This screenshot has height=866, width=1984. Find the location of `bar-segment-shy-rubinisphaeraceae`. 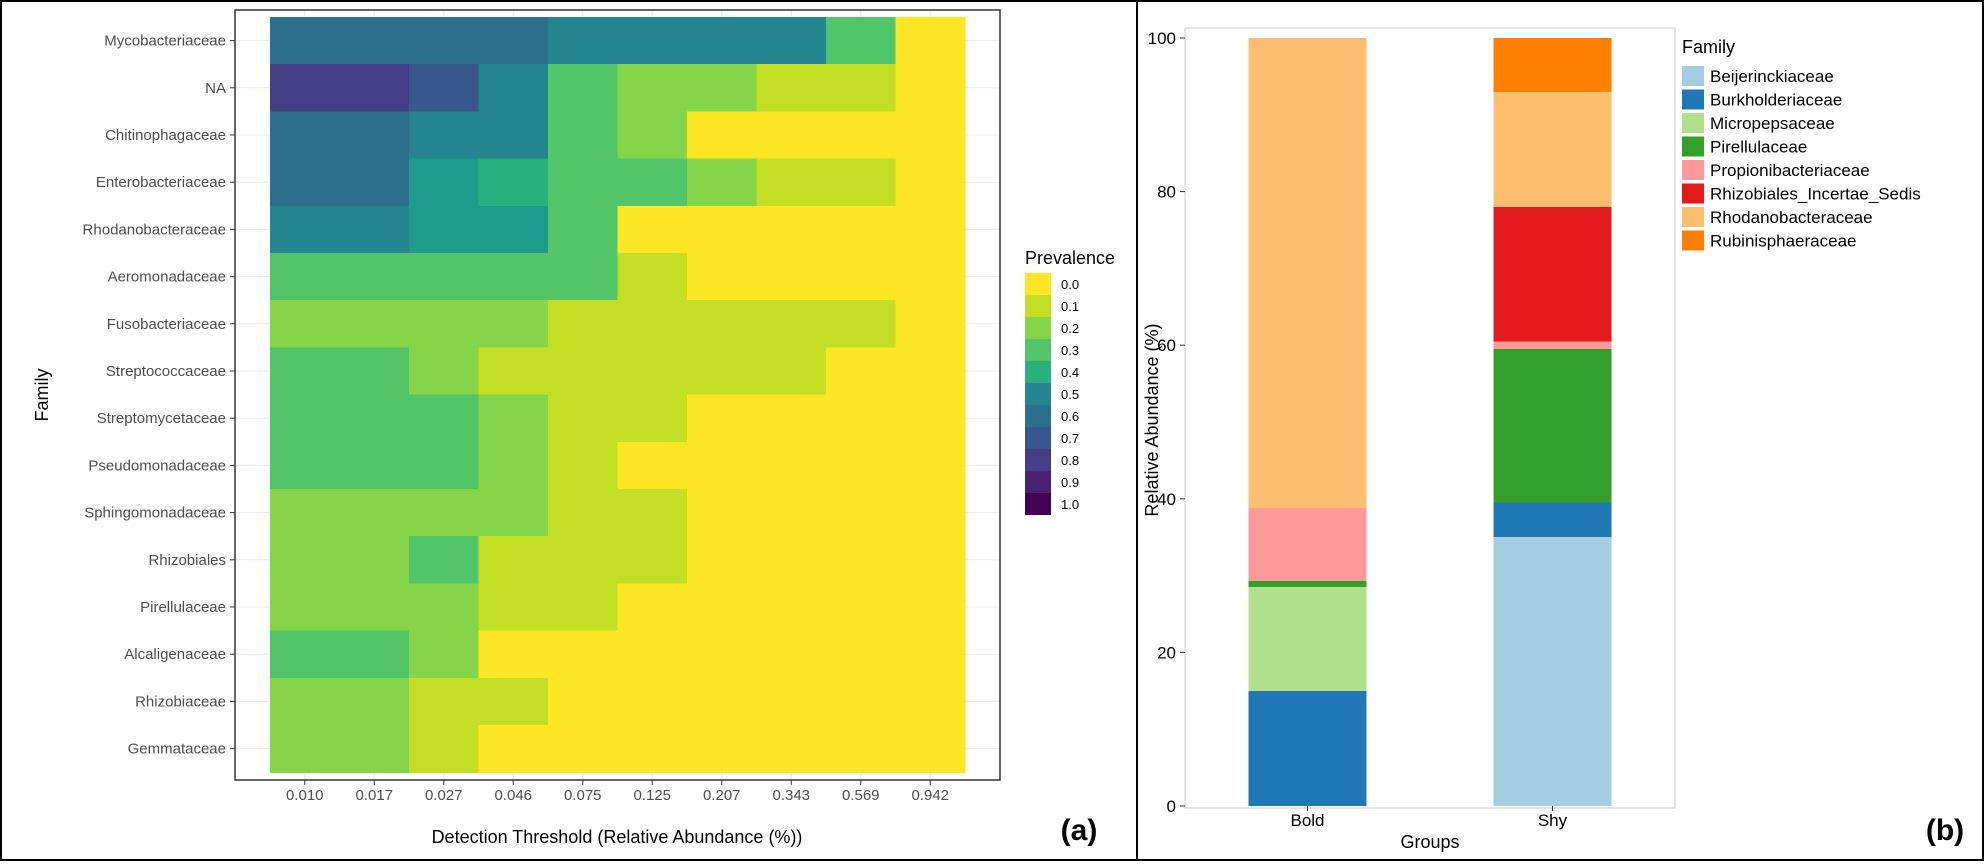

bar-segment-shy-rubinisphaeraceae is located at coordinates (1552, 65).